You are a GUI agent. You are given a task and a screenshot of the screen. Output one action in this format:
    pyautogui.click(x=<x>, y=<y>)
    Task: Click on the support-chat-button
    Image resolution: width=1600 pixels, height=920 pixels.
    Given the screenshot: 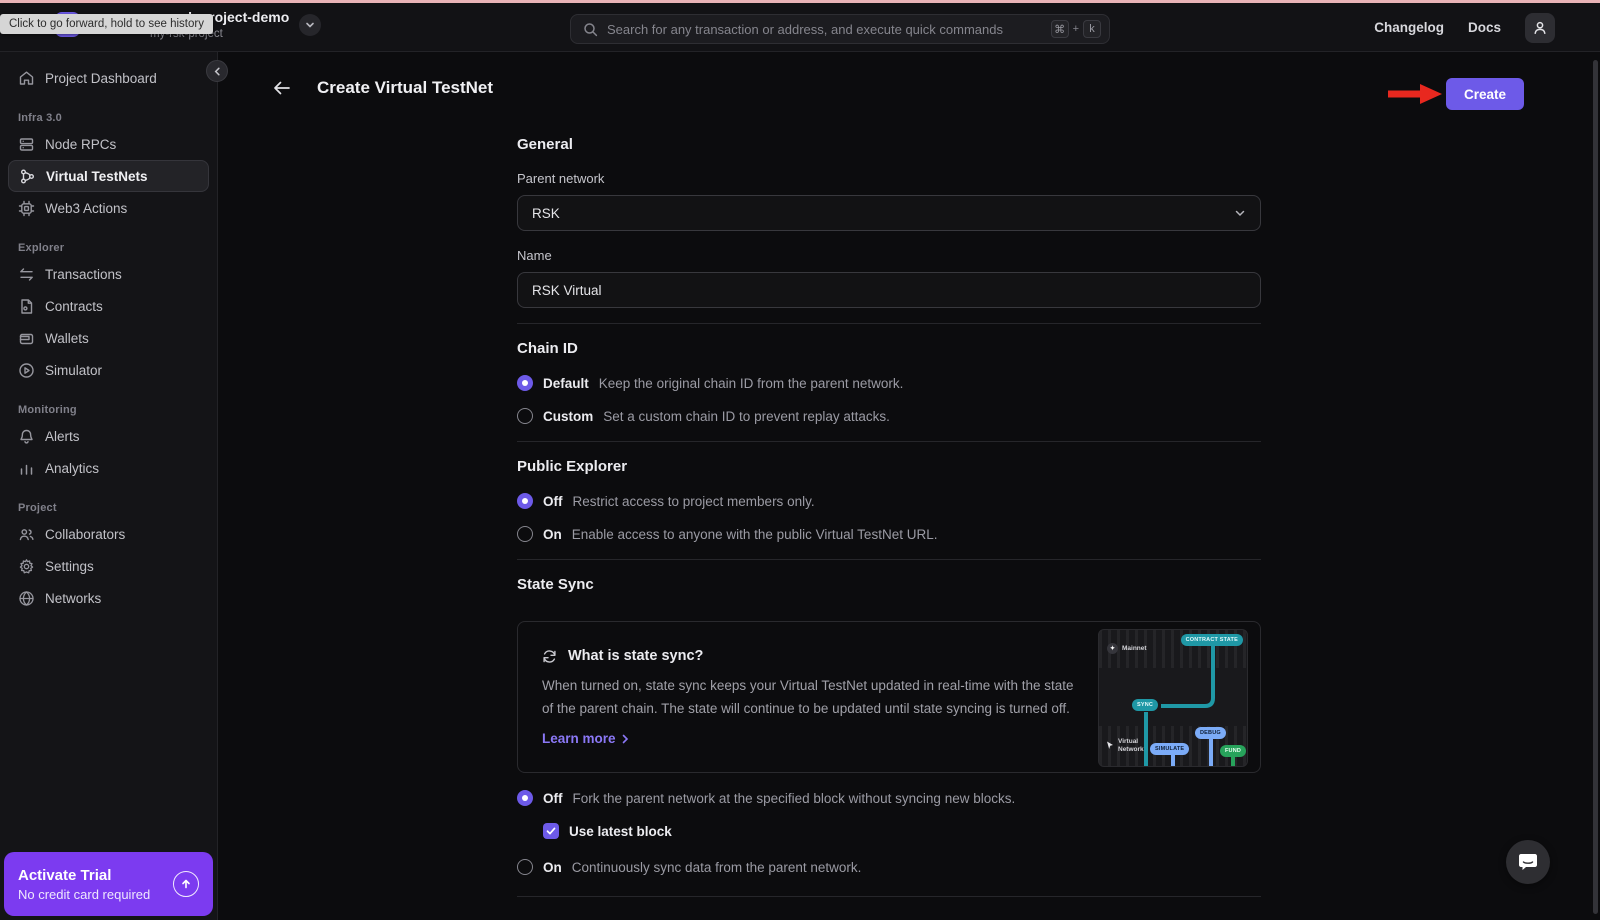 What is the action you would take?
    pyautogui.click(x=1528, y=862)
    